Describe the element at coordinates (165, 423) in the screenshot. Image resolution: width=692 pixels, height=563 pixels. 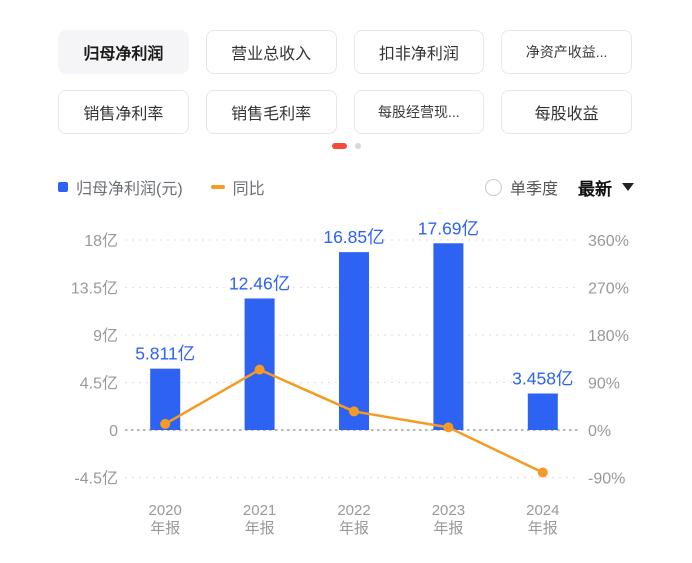
I see `yoy-point-2020` at that location.